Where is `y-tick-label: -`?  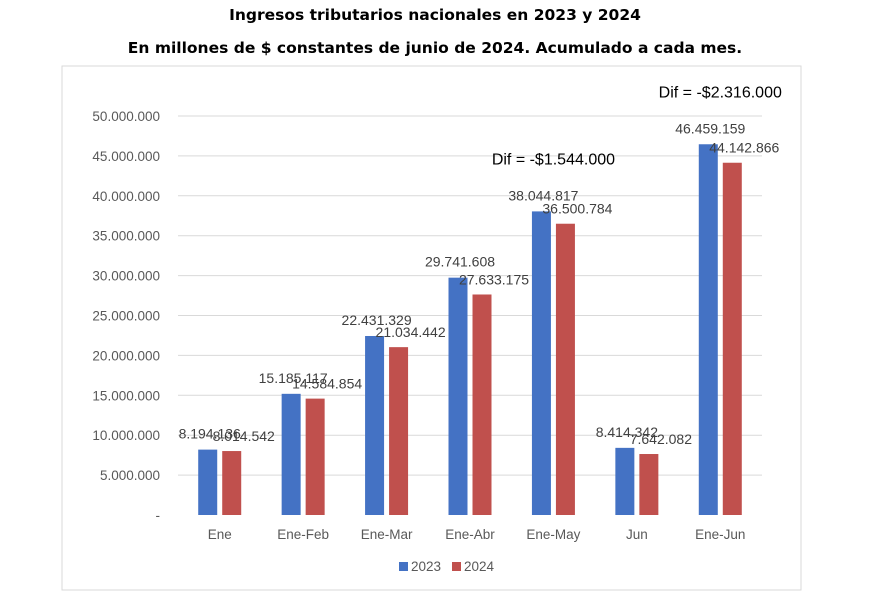
y-tick-label: - is located at coordinates (158, 515).